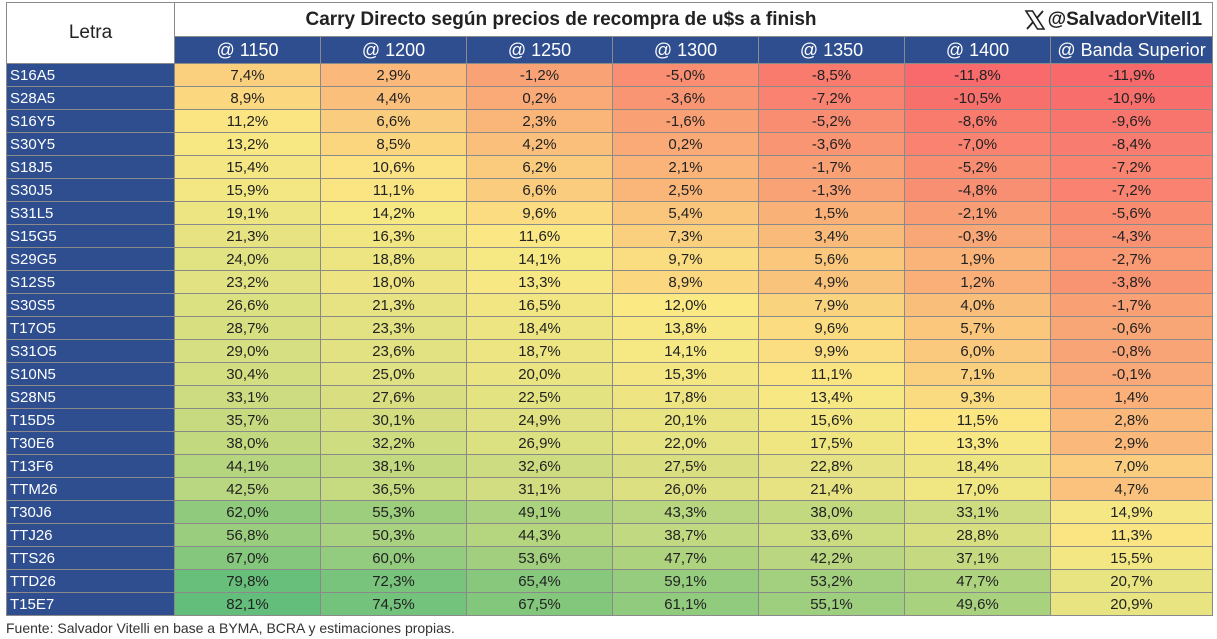 This screenshot has width=1217, height=639. I want to click on table-row: TTD26 79,8% 72,3% 65,4% 59,1% 53,2% 47,7% 20,7%, so click(610, 581).